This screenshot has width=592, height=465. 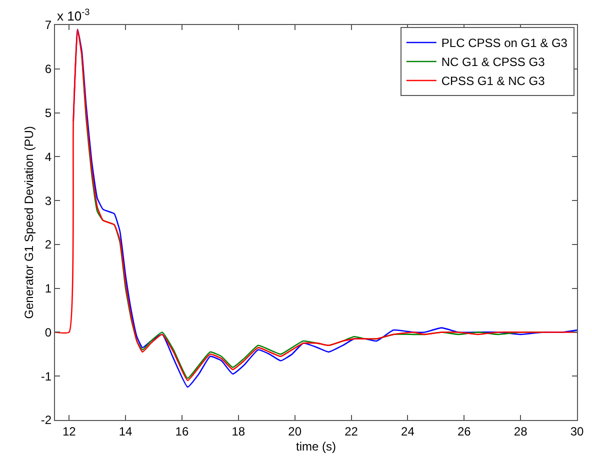 What do you see at coordinates (48, 157) in the screenshot?
I see `y-tick-label: 4` at bounding box center [48, 157].